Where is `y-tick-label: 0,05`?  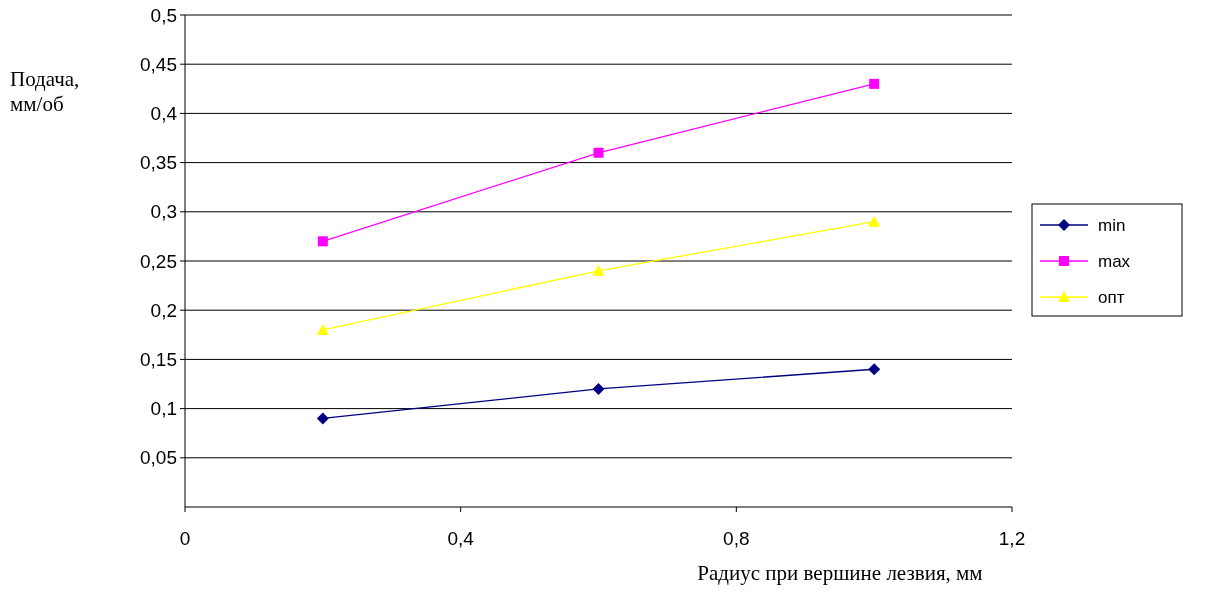 y-tick-label: 0,05 is located at coordinates (158, 458).